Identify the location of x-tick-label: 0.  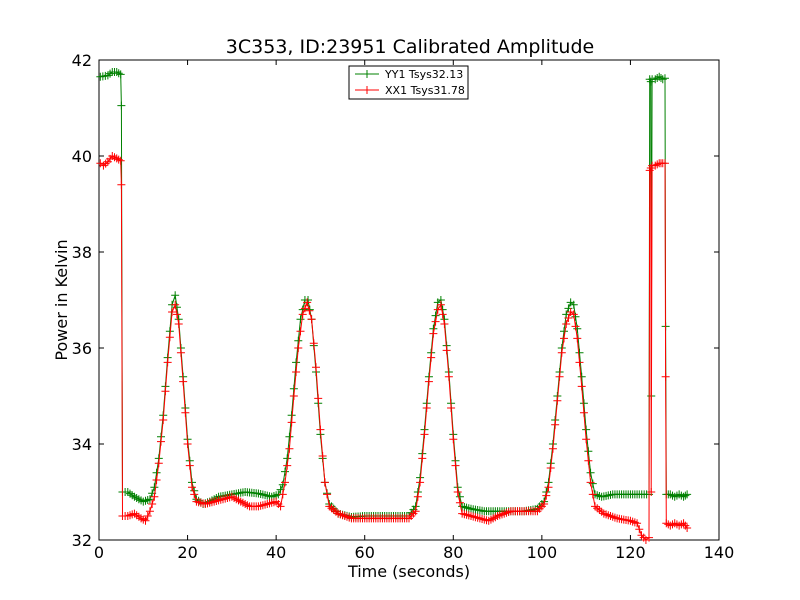
(99, 552).